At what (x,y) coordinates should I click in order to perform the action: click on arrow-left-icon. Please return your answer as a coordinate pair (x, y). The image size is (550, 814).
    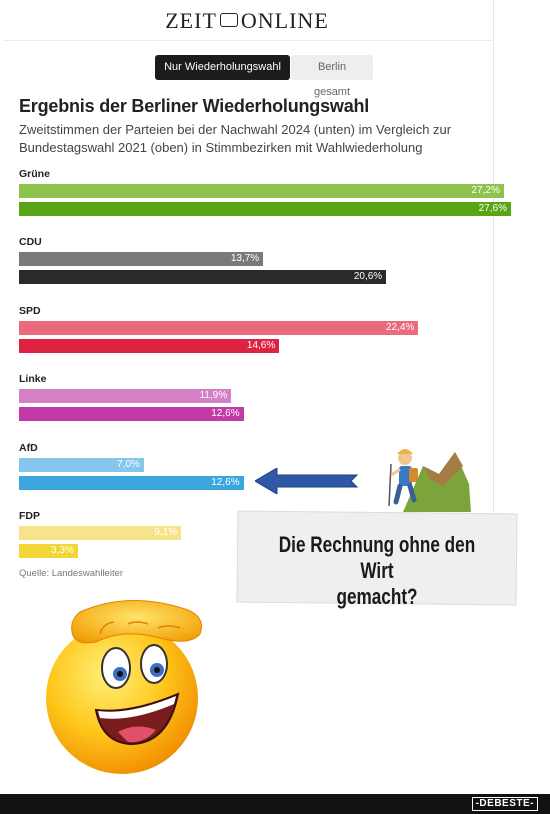
    Looking at the image, I should click on (307, 481).